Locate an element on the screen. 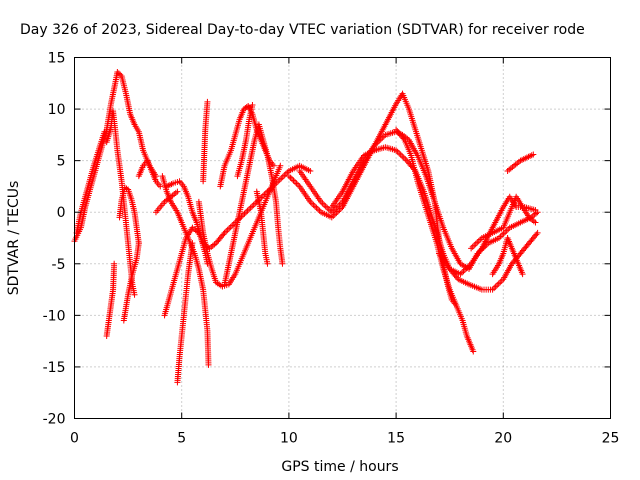  x-tick-label: 20 is located at coordinates (503, 439).